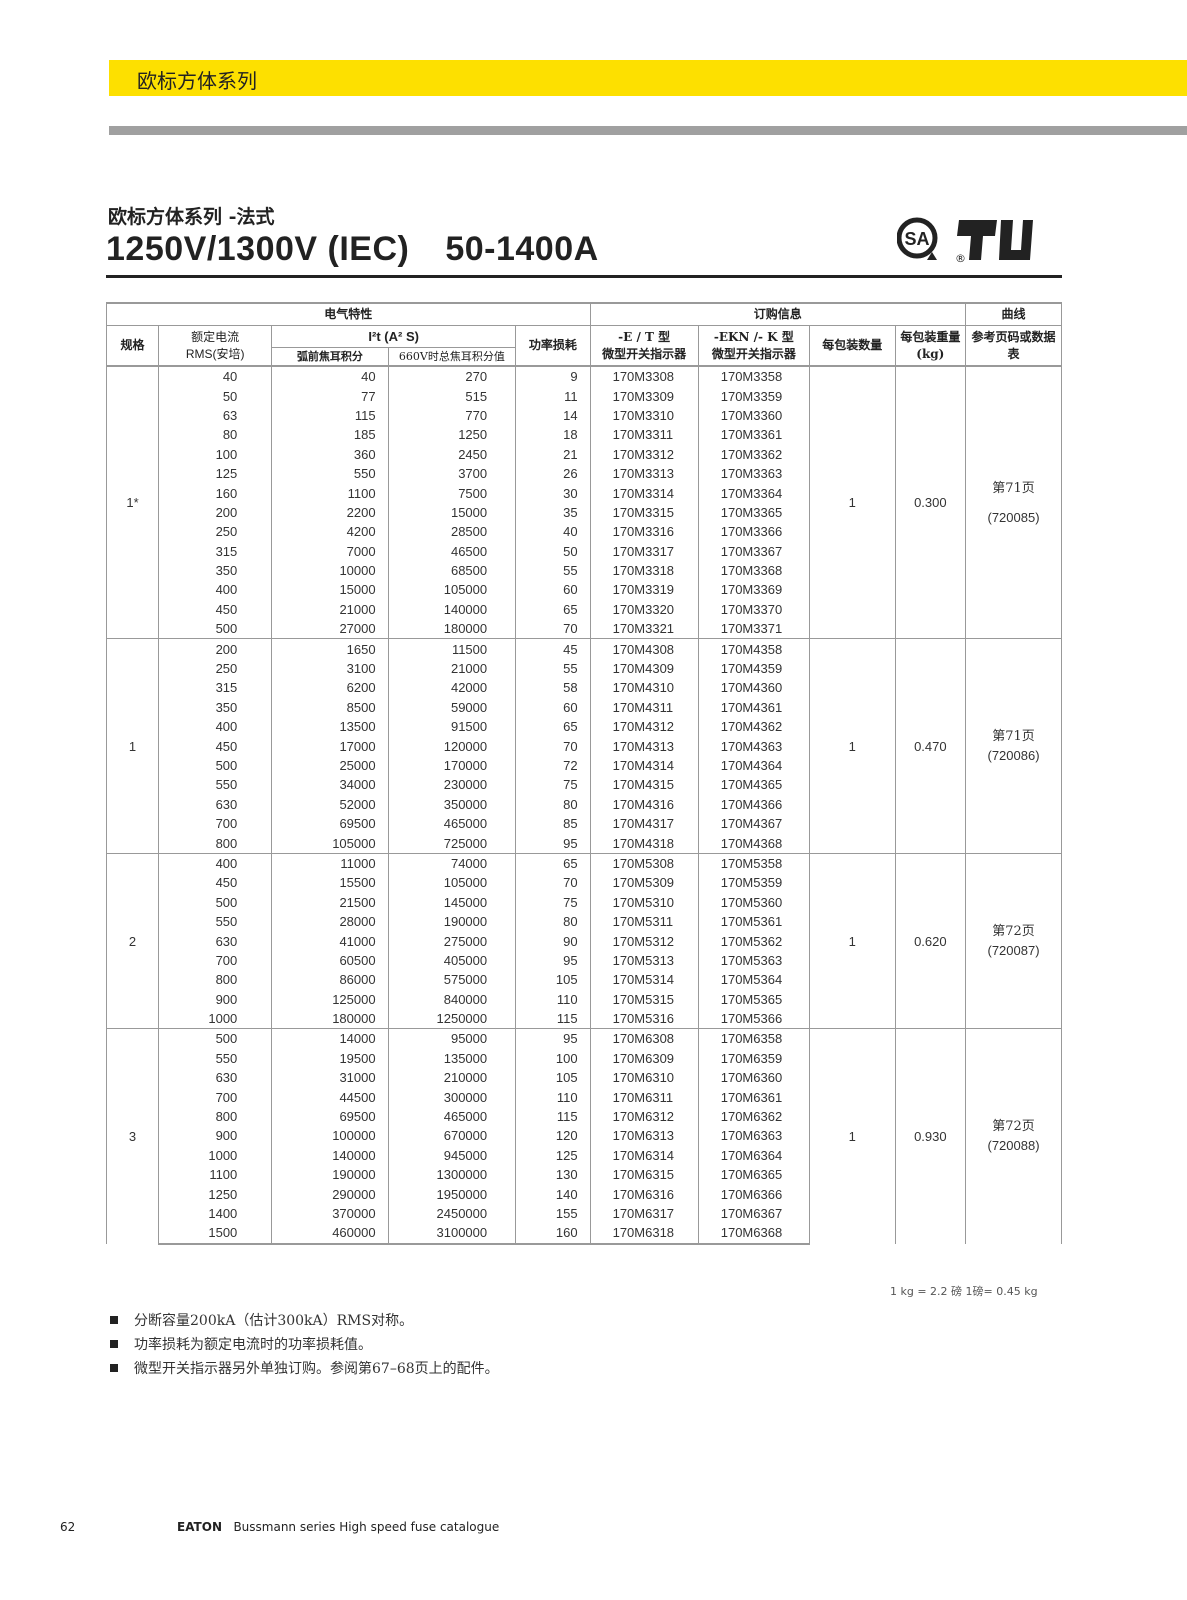  What do you see at coordinates (644, 746) in the screenshot?
I see `et-part-number-cell: 170M4313` at bounding box center [644, 746].